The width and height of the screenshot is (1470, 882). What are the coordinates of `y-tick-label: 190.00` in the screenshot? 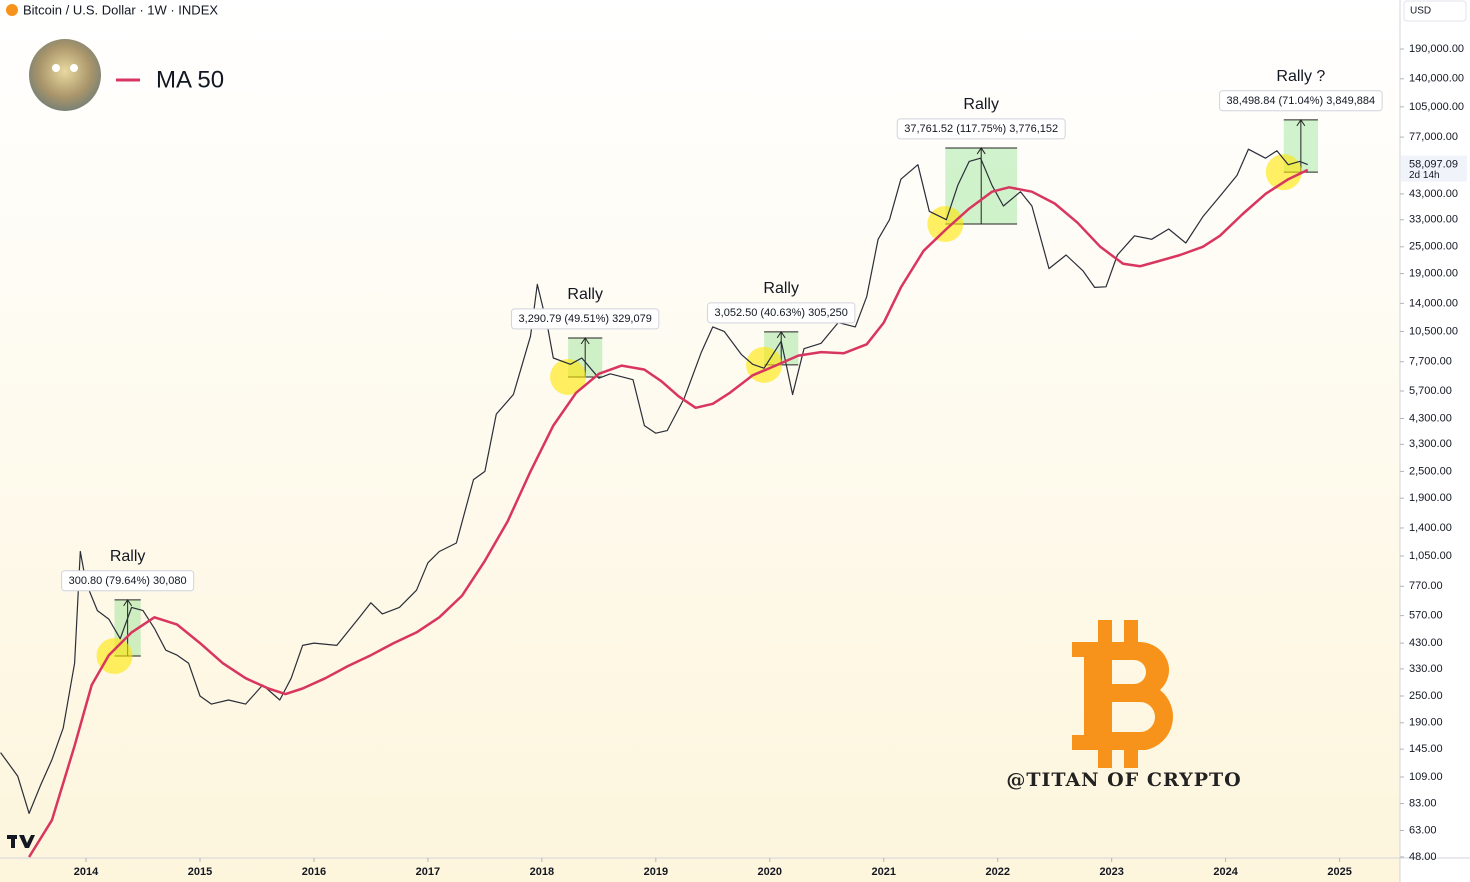 It's located at (1426, 723).